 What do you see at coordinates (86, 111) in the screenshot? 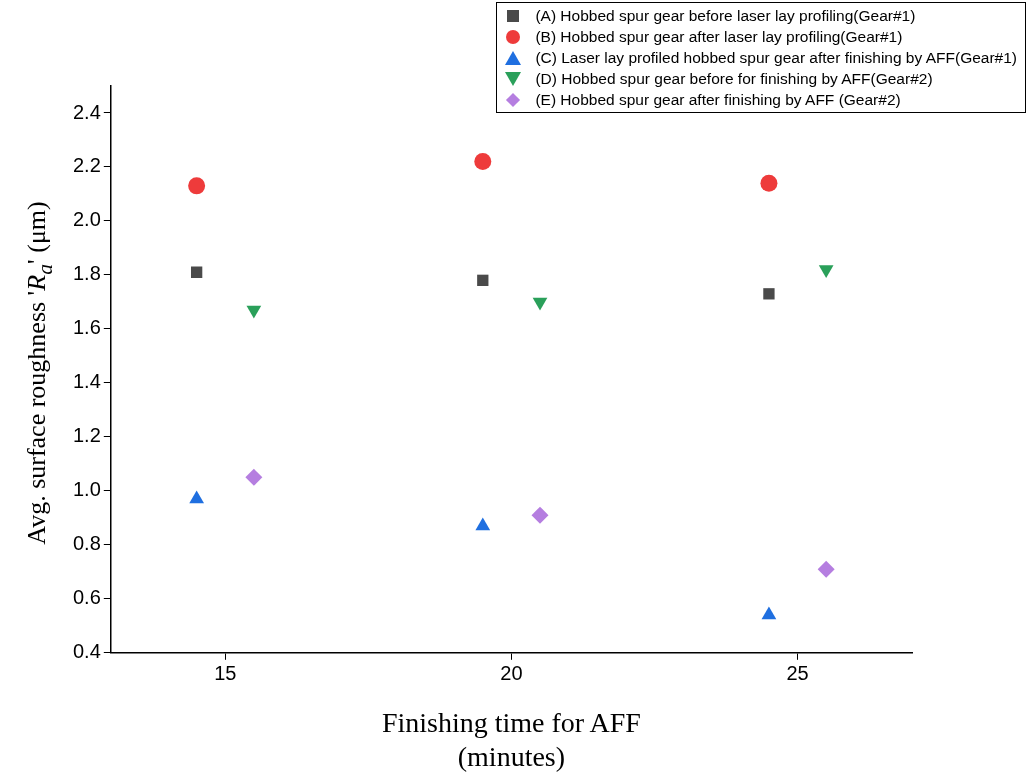
I see `y-tick-label: 2.4` at bounding box center [86, 111].